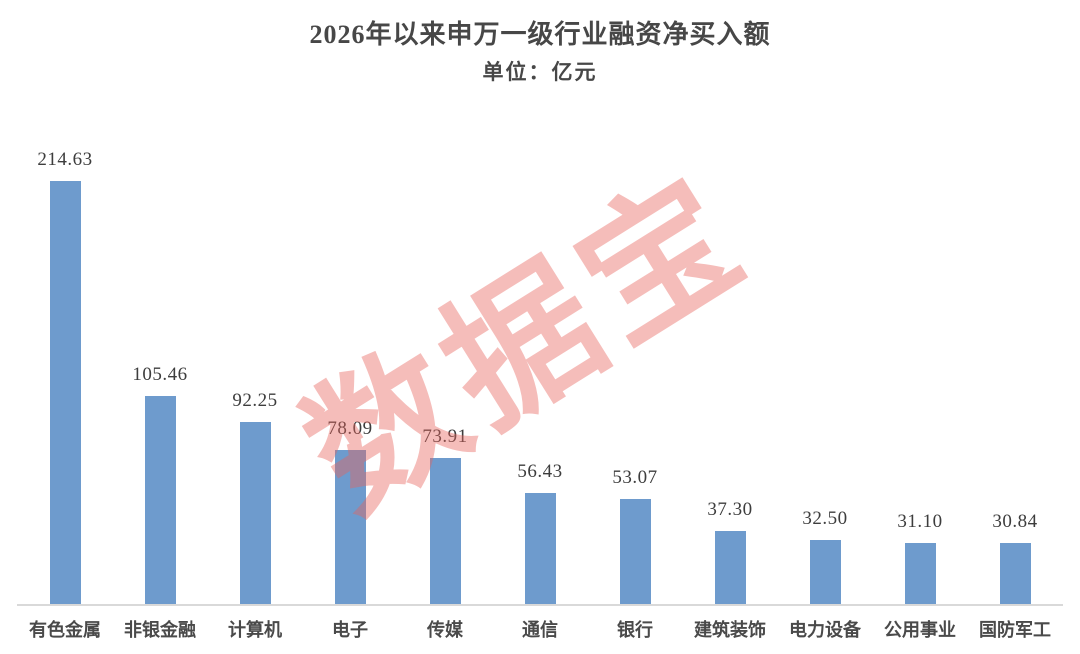  What do you see at coordinates (920, 521) in the screenshot?
I see `value-label: 31.10` at bounding box center [920, 521].